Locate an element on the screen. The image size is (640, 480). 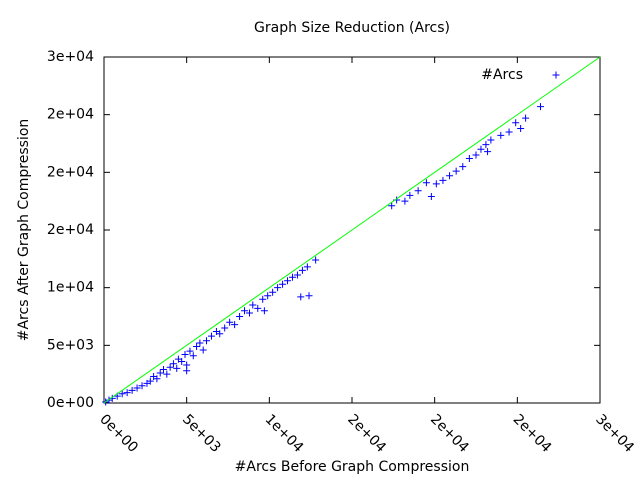
legend-label: #Arcs is located at coordinates (502, 75).